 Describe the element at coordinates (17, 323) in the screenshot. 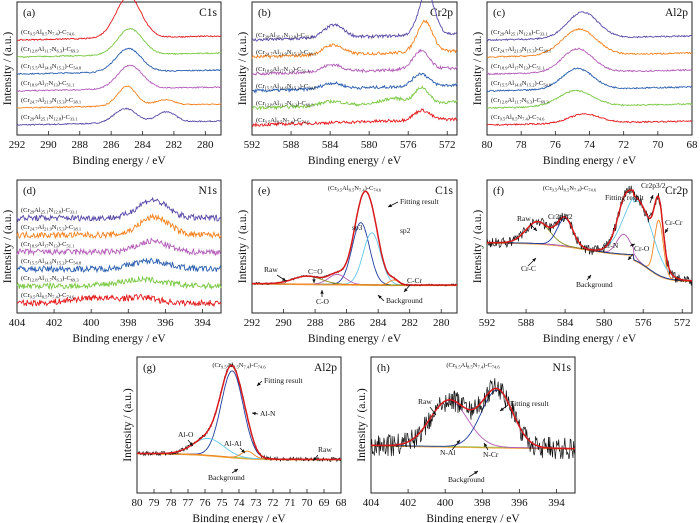

I see `x-tick-label: 404` at that location.